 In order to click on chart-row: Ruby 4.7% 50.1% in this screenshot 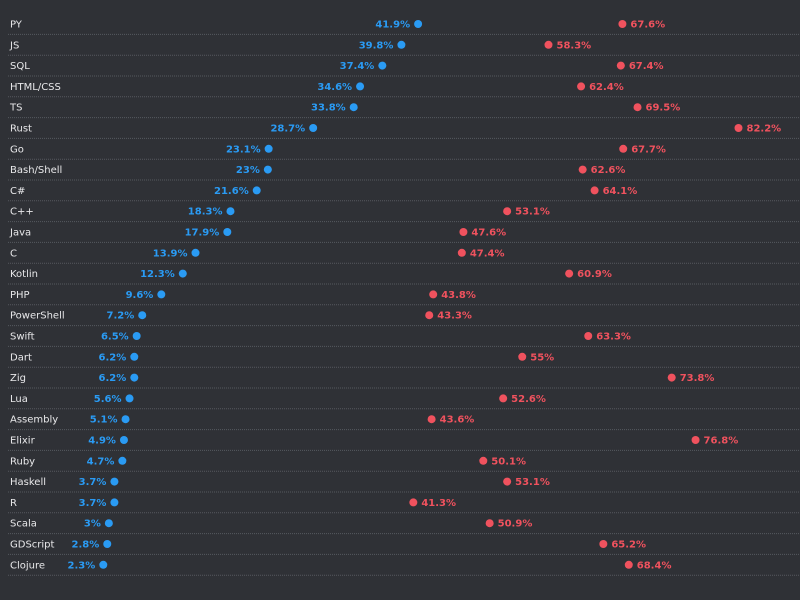, I will do `click(404, 464)`.